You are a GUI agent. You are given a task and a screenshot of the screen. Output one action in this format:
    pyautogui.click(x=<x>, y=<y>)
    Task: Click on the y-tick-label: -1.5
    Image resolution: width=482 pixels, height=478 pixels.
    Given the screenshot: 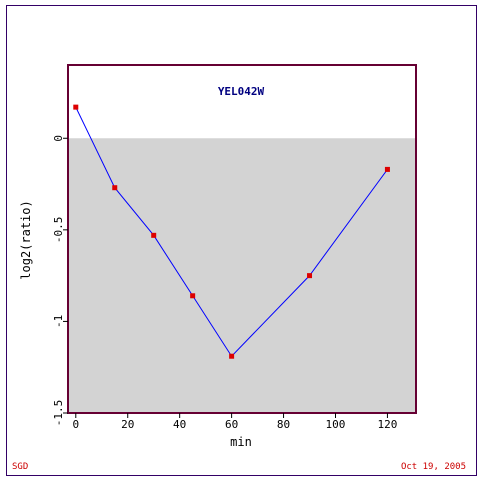 What is the action you would take?
    pyautogui.click(x=58, y=413)
    